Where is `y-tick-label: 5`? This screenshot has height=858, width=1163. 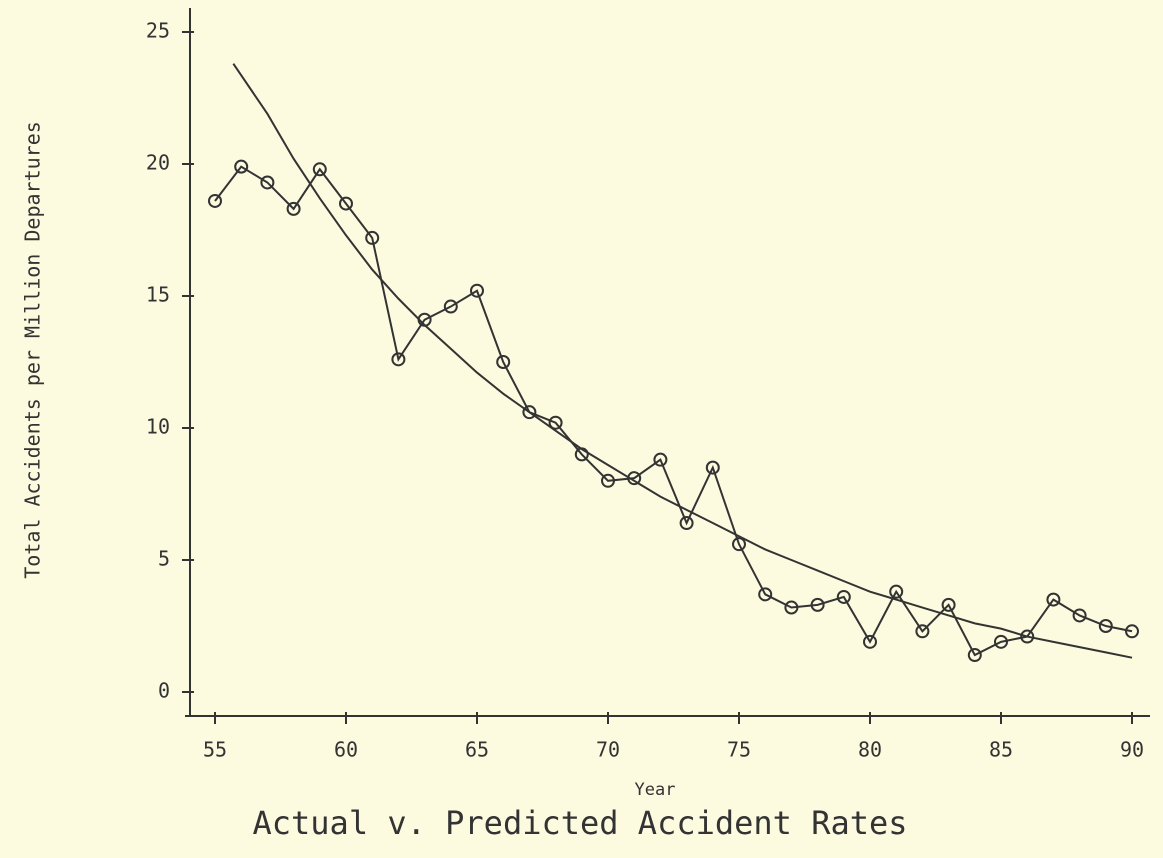 y-tick-label: 5 is located at coordinates (164, 559).